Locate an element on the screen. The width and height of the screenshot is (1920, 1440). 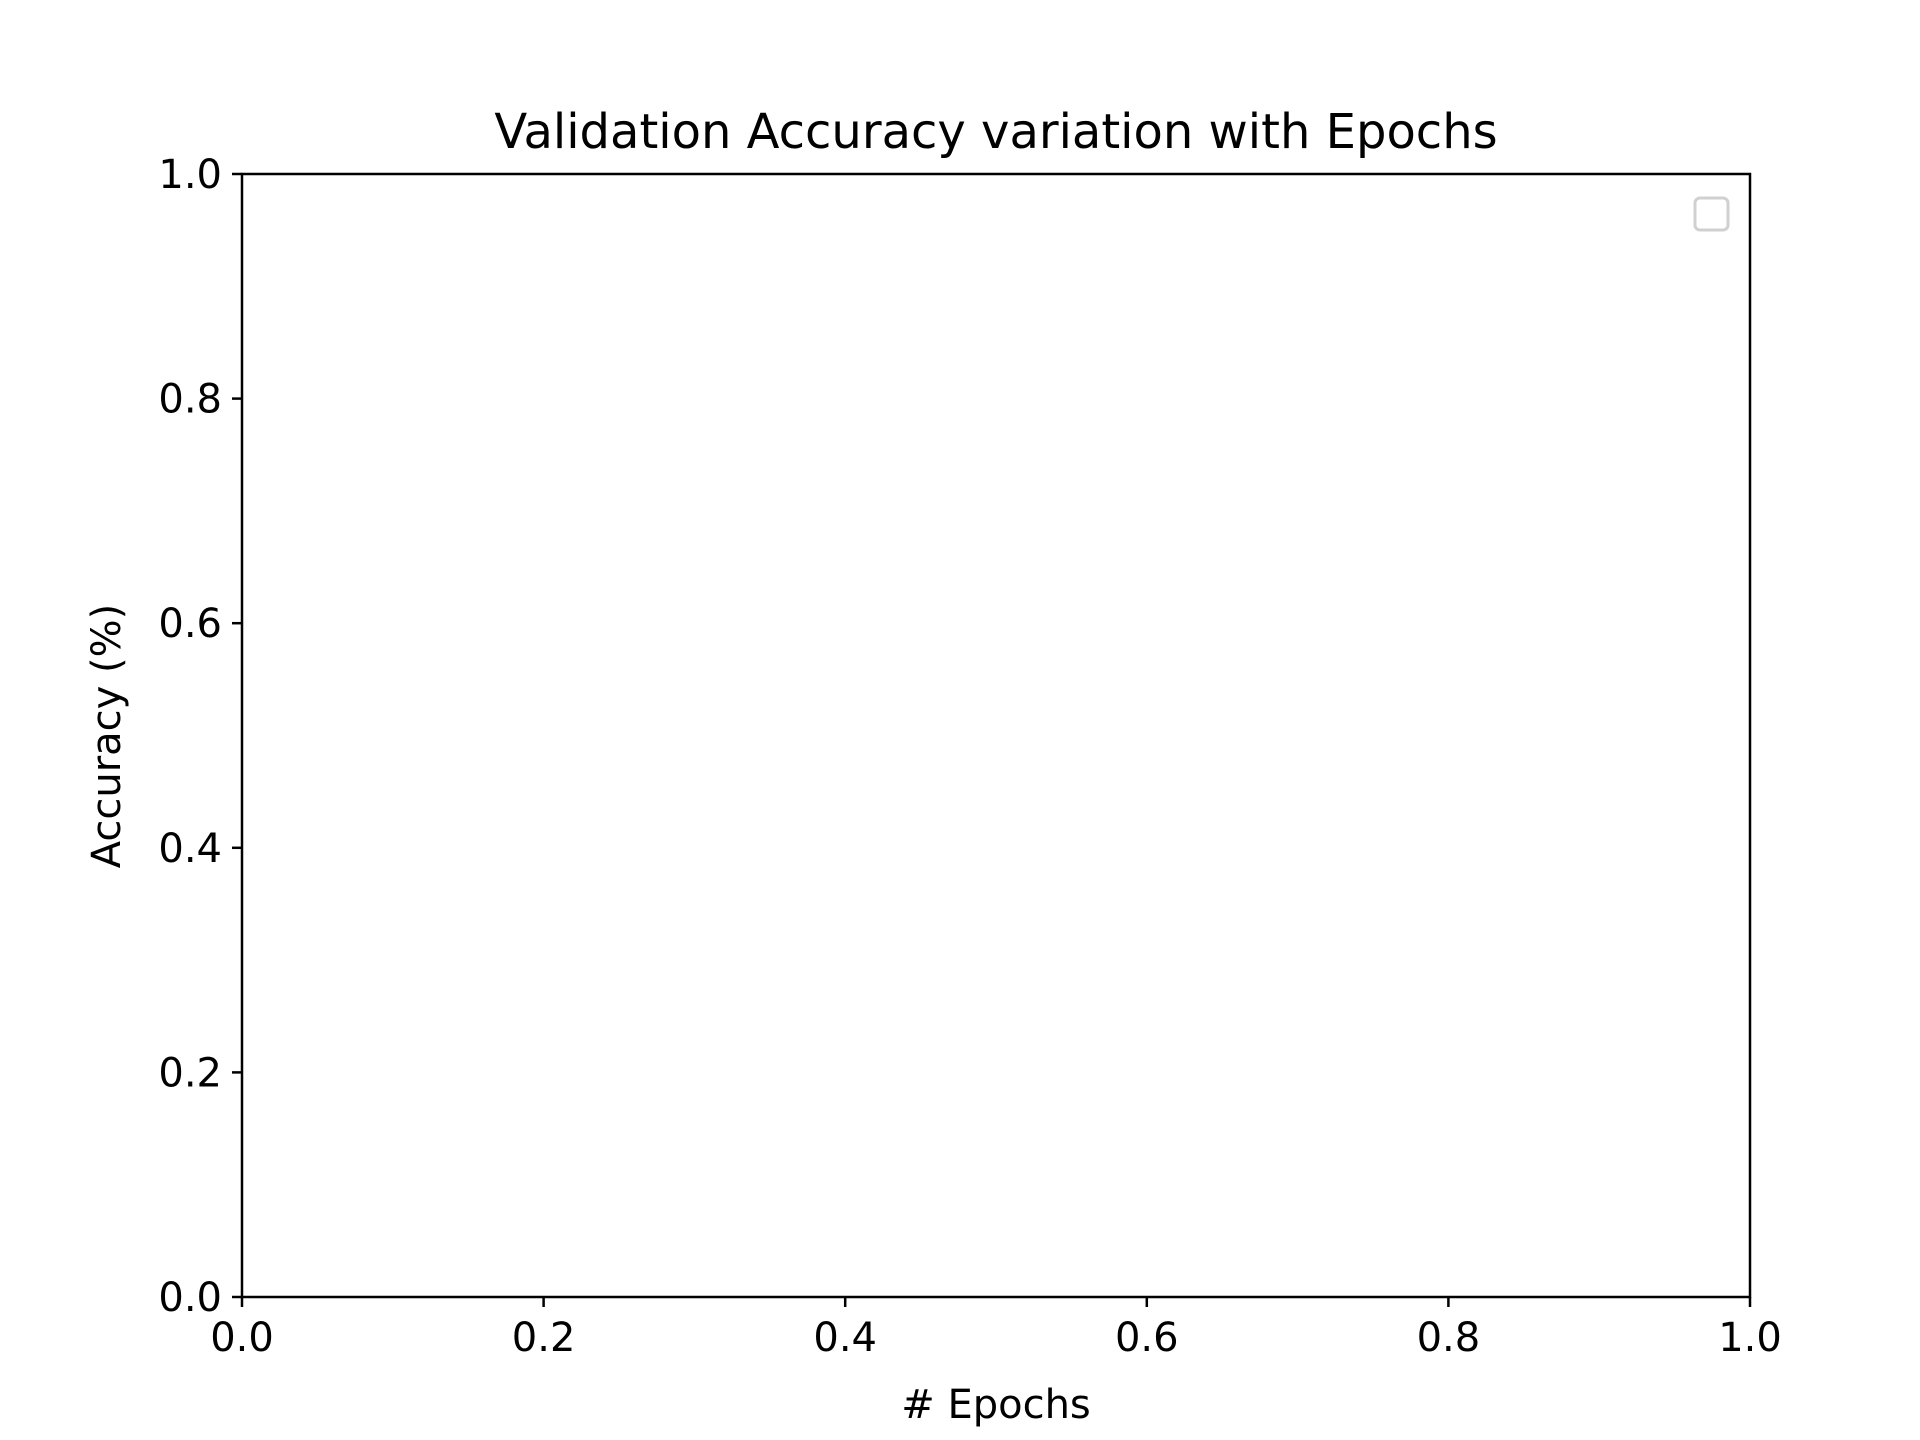
x-axis-ticks: 0.0 0.2 0.4 0.6 0.8 1.0 is located at coordinates (996, 1329).